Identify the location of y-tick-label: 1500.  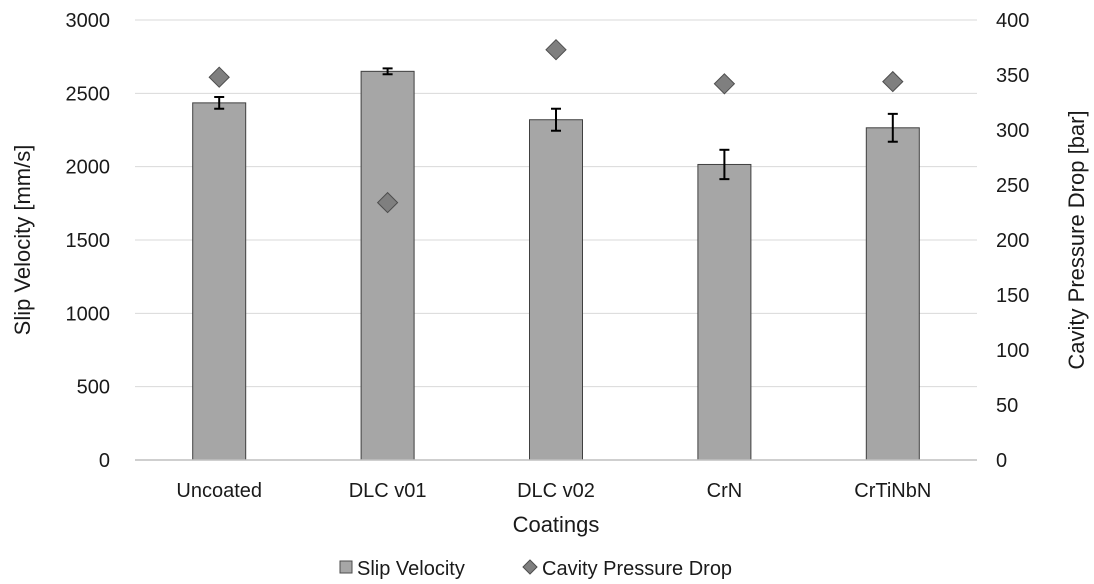
(88, 241).